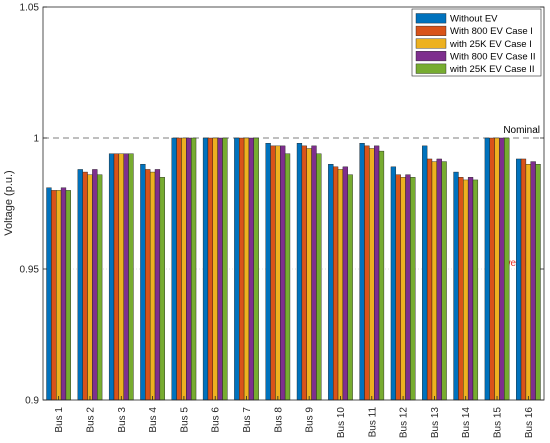 This screenshot has width=550, height=443. Describe the element at coordinates (372, 422) in the screenshot. I see `x-tick-label-11: Bus 11` at that location.